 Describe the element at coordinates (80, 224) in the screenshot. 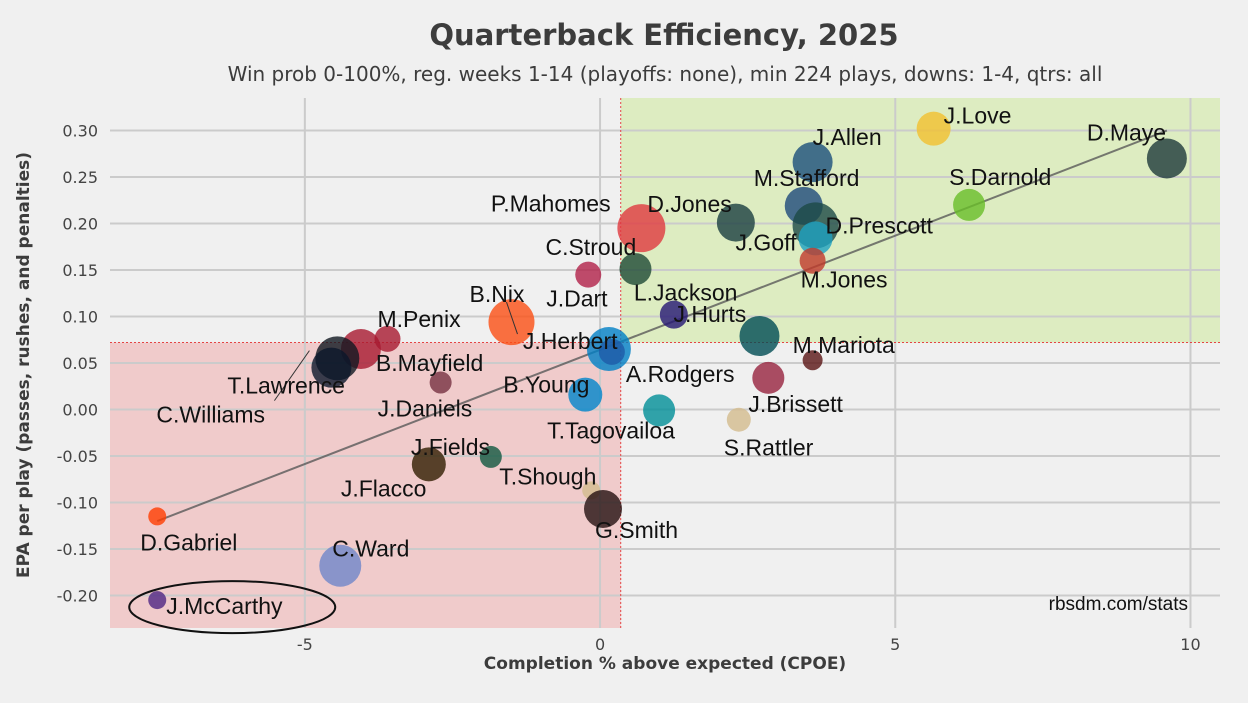

I see `y-tick-label: 0.20` at that location.